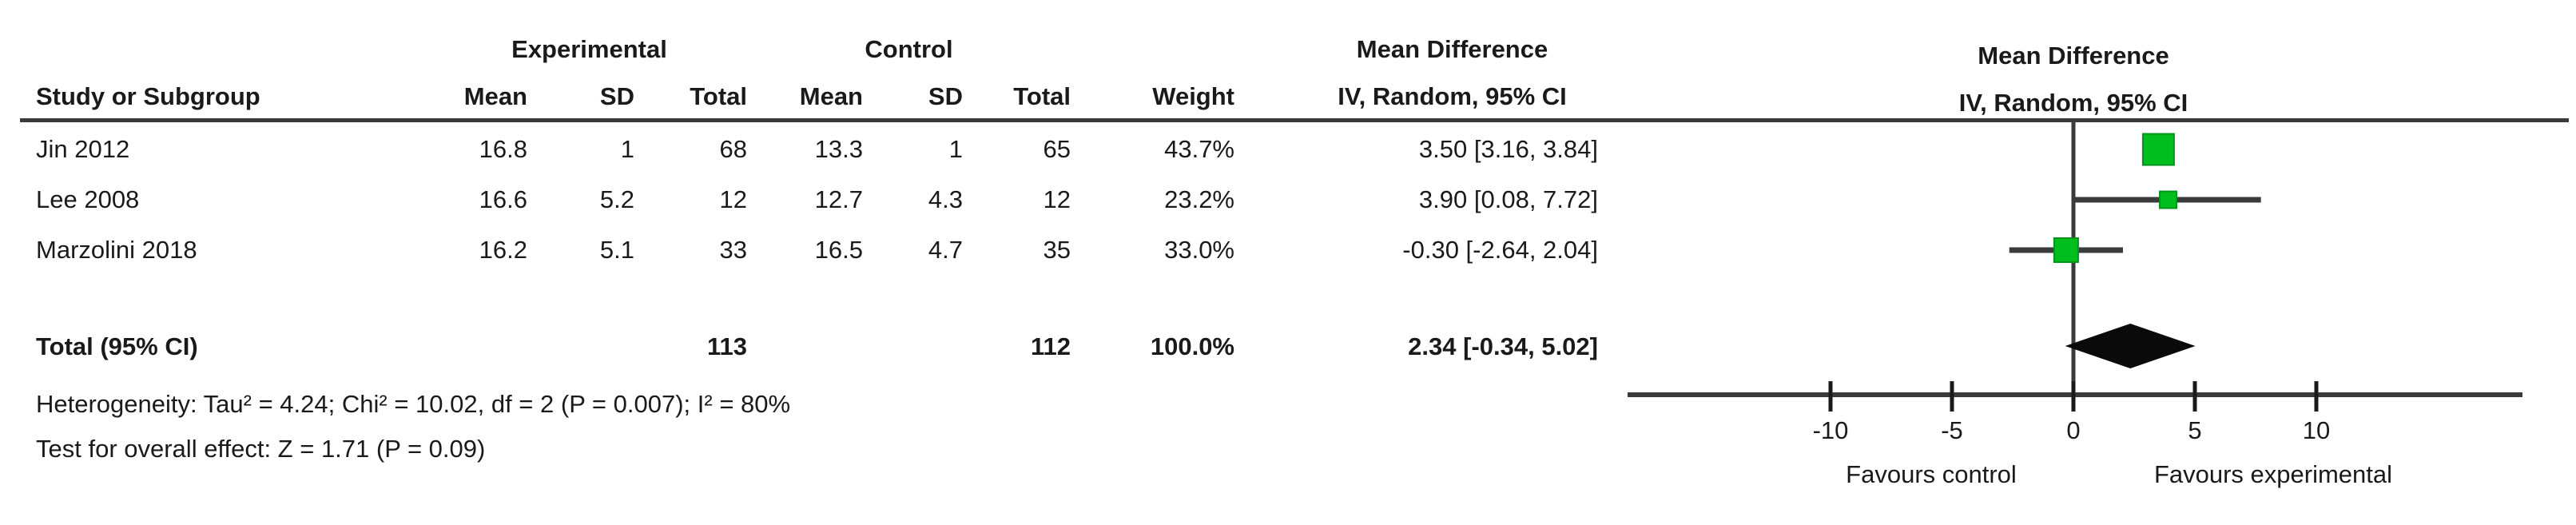  What do you see at coordinates (1831, 430) in the screenshot?
I see `axis-tick-label: -10` at bounding box center [1831, 430].